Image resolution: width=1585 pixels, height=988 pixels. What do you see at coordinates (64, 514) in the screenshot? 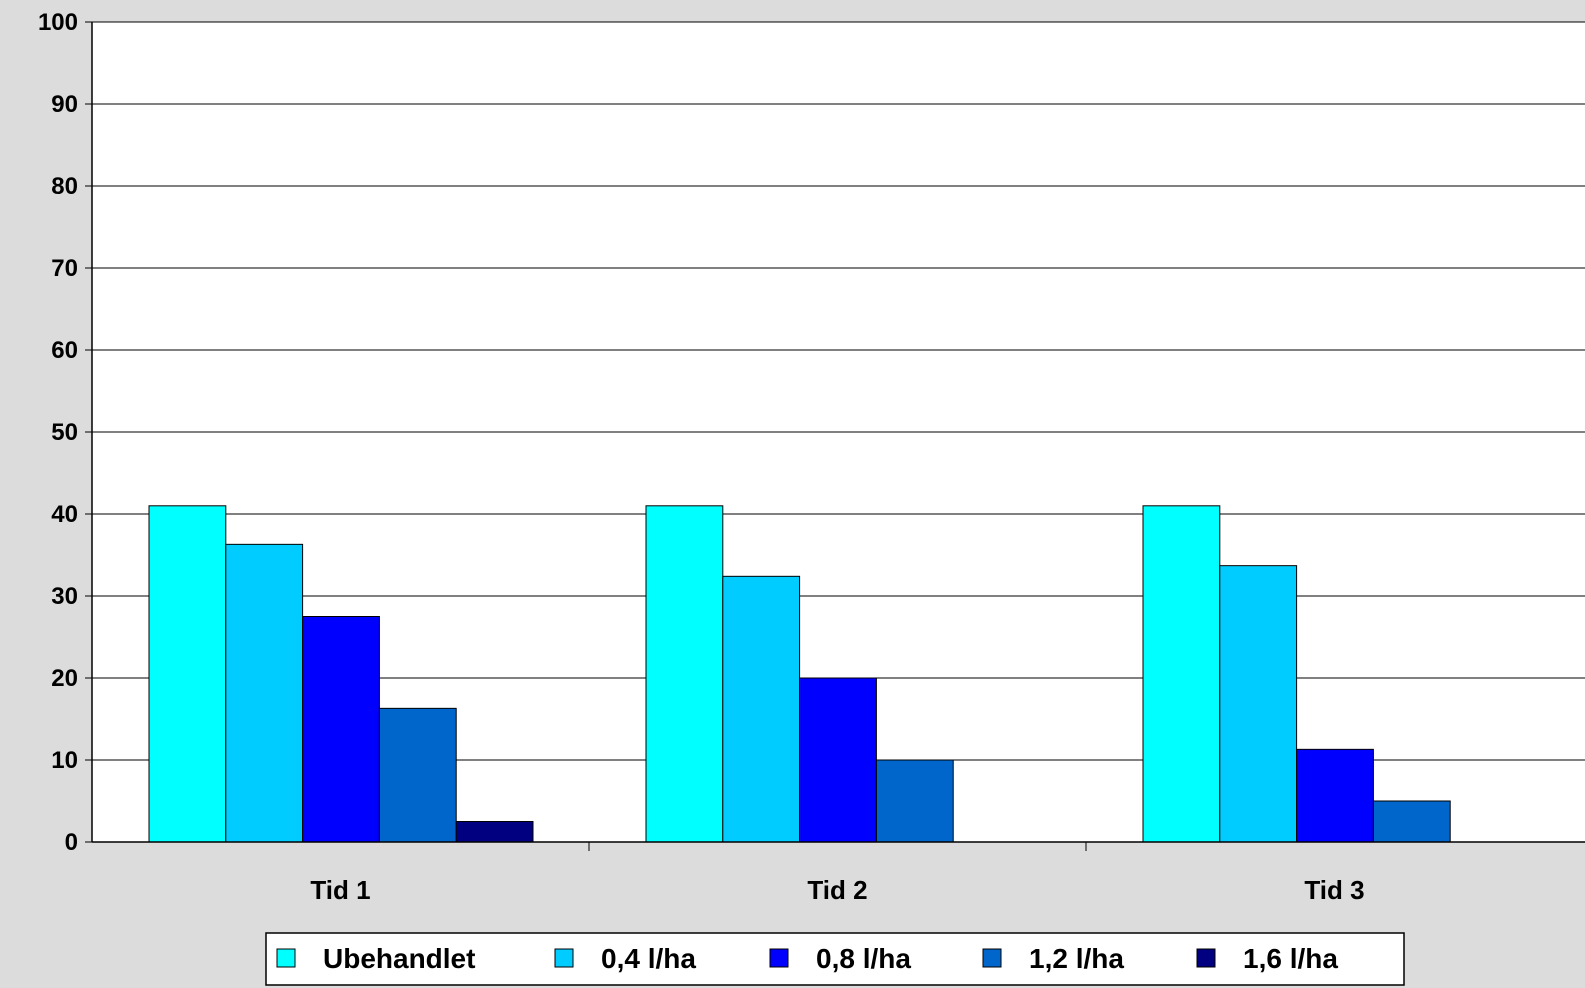
I see `y-tick-label: 40` at bounding box center [64, 514].